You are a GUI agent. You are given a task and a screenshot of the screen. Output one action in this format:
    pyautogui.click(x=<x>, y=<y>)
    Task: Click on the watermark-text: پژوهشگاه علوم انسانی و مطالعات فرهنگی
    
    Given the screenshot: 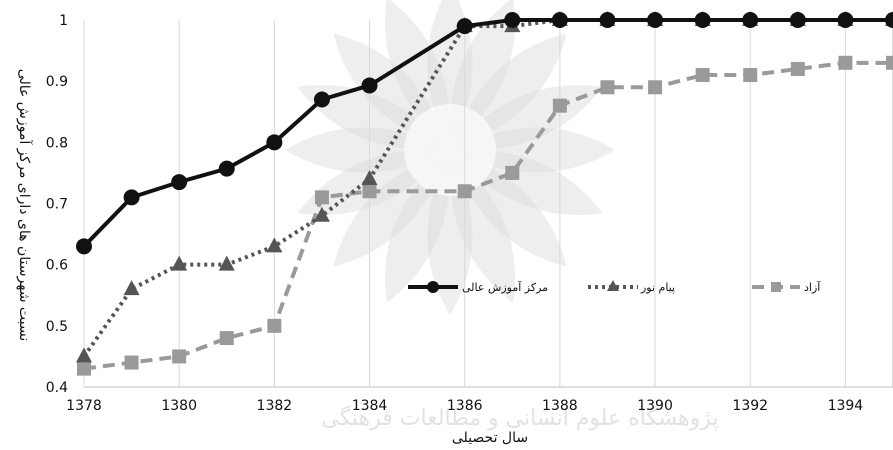 What is the action you would take?
    pyautogui.click(x=519, y=418)
    